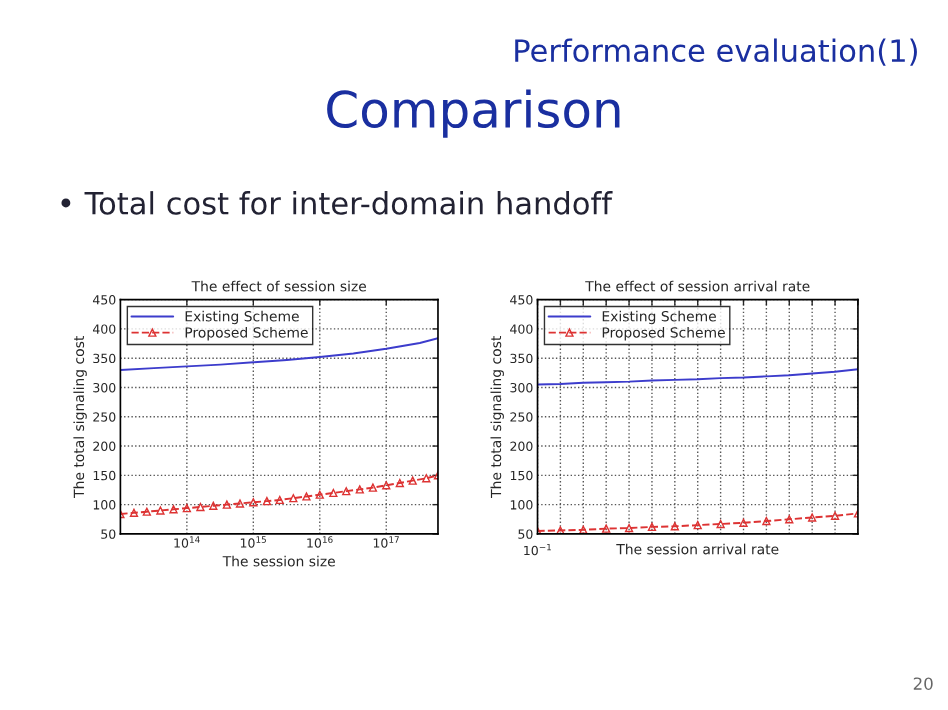 This screenshot has height=710, width=948. What do you see at coordinates (337, 203) in the screenshot?
I see `text: • Total cost for inter-domain handoff` at bounding box center [337, 203].